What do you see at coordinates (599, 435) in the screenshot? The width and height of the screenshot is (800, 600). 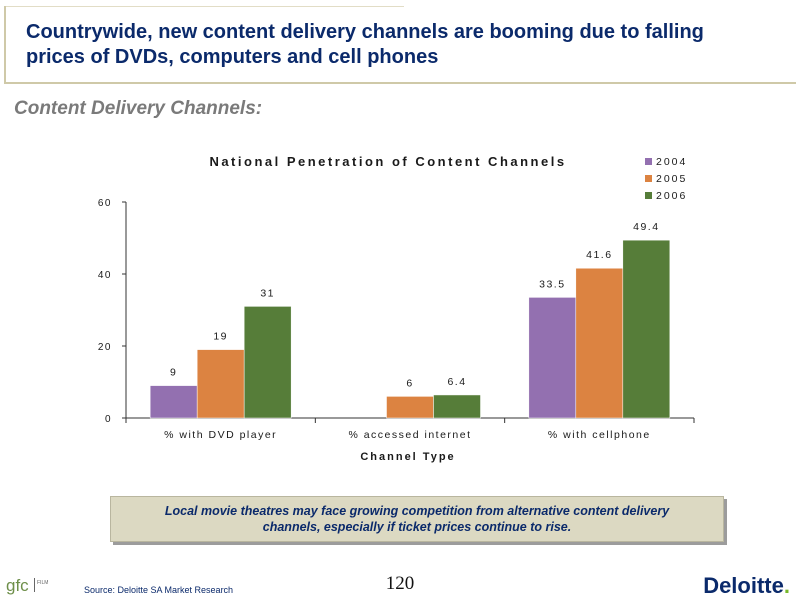 I see `x-tick-label: % with cellphone` at bounding box center [599, 435].